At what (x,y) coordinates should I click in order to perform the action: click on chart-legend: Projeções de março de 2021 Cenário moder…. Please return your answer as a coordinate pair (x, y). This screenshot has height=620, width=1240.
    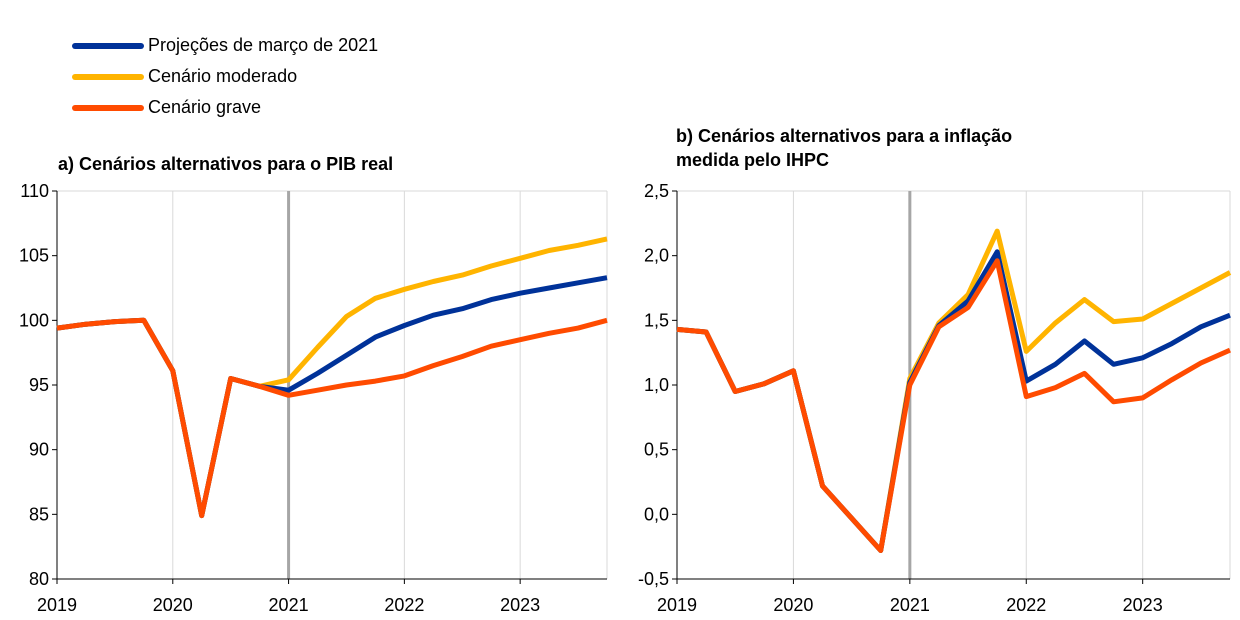
    Looking at the image, I should click on (225, 76).